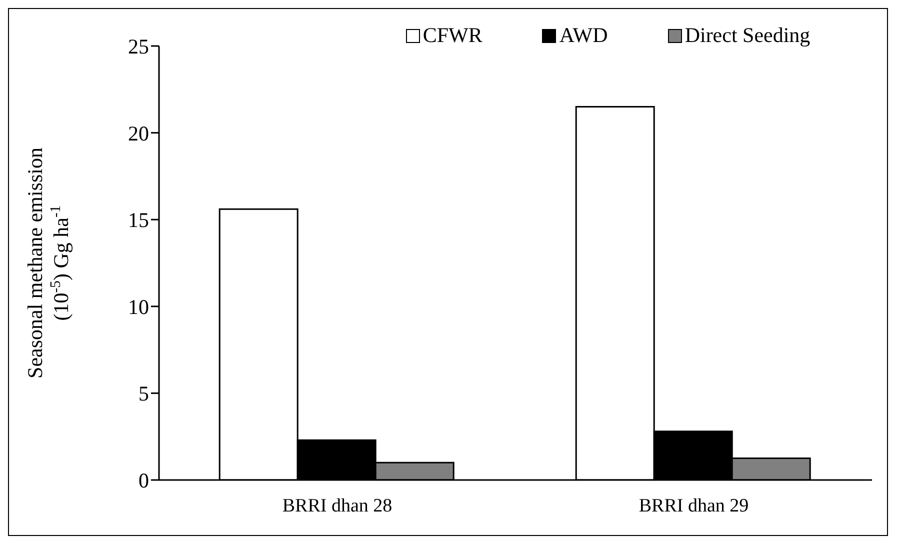 The width and height of the screenshot is (901, 549). Describe the element at coordinates (143, 394) in the screenshot. I see `y-tick-label: 5` at that location.